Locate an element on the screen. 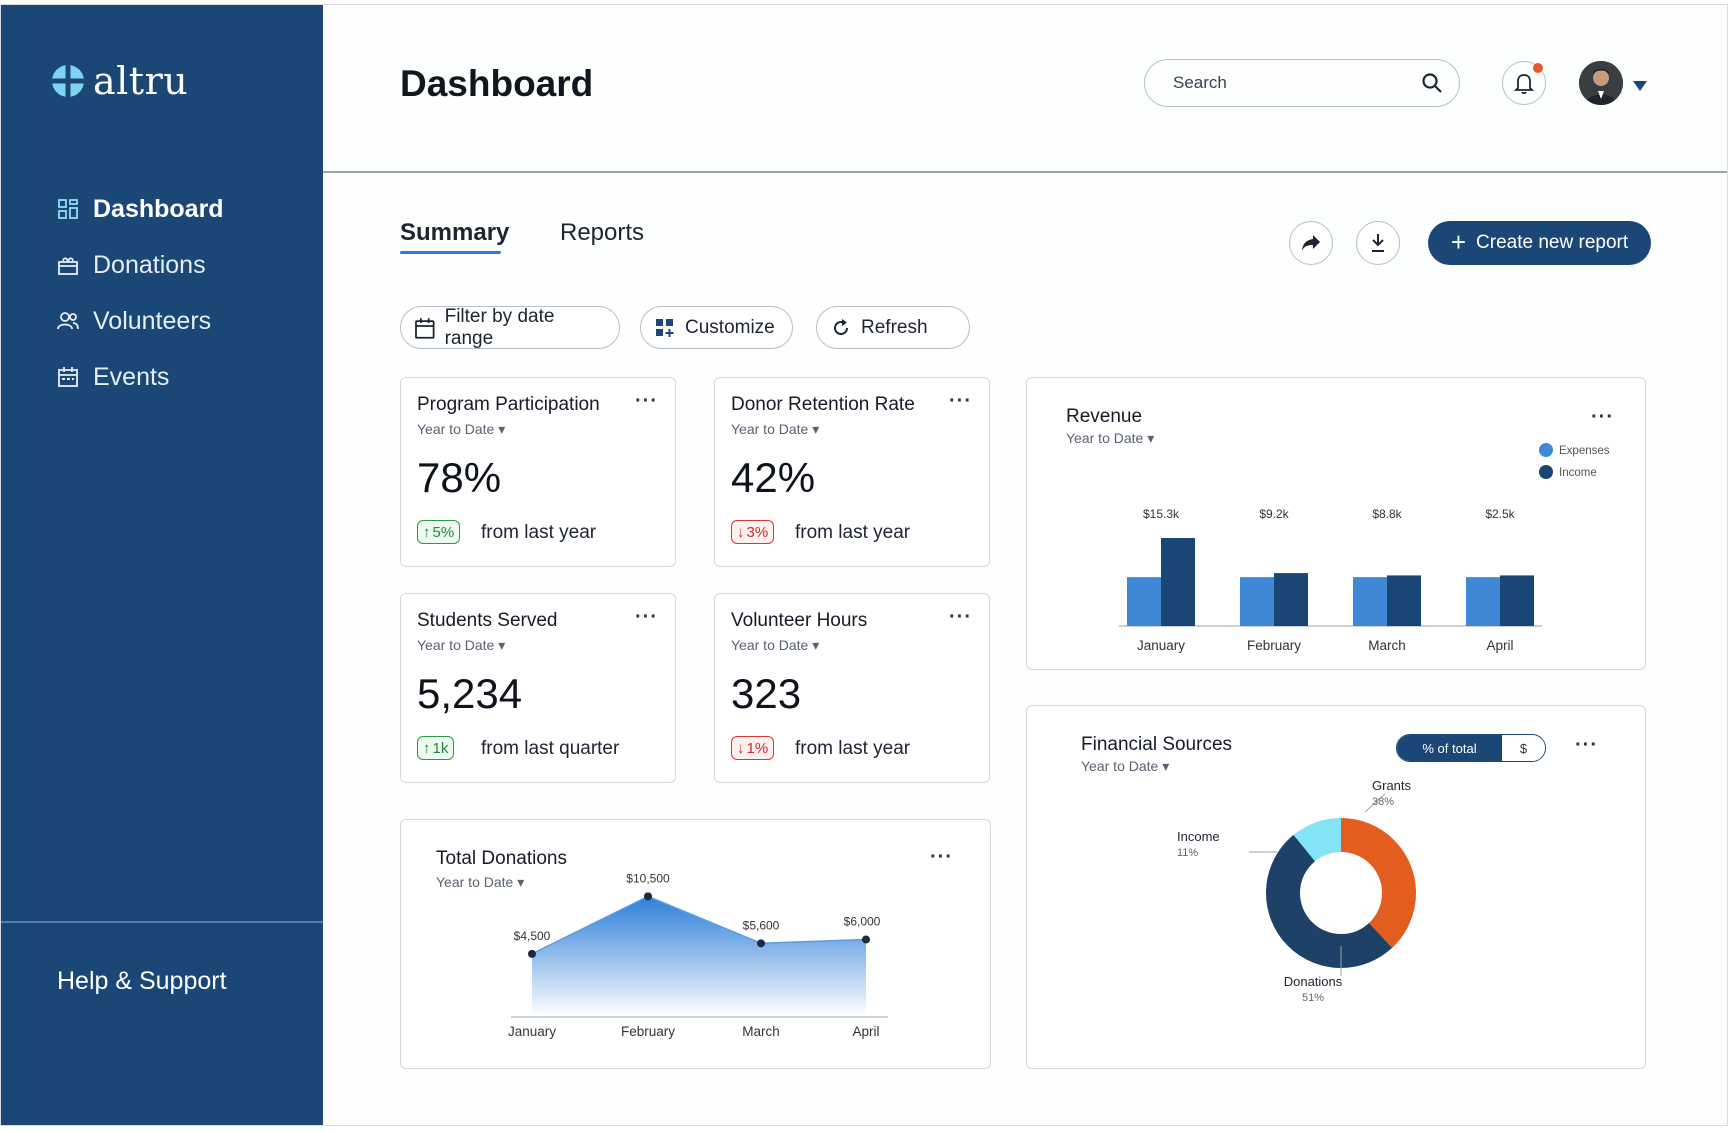 This screenshot has height=1132, width=1734. page-title: Dashboard is located at coordinates (497, 83).